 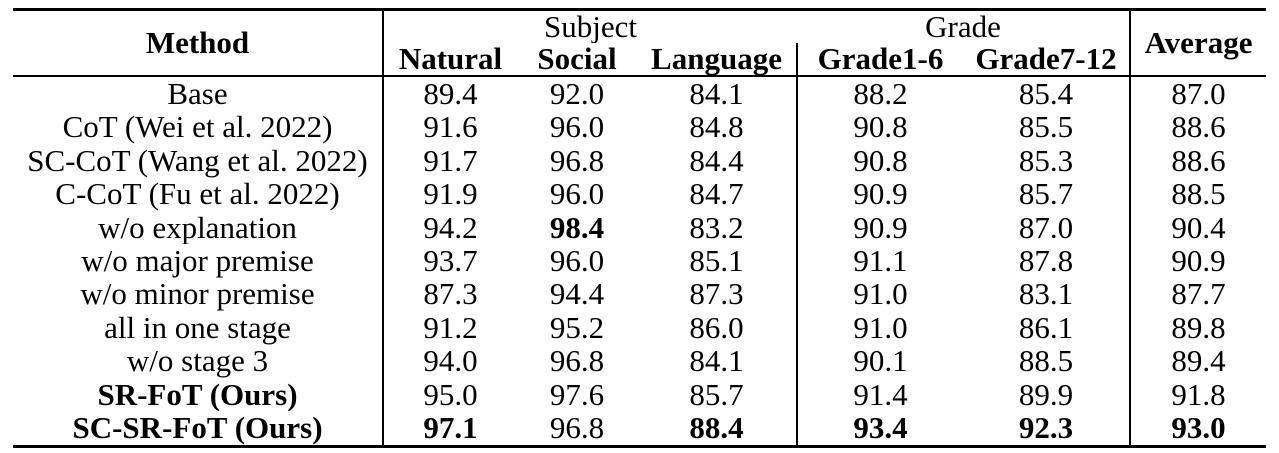 I want to click on value-cell-natural: 93.7, so click(x=449, y=261).